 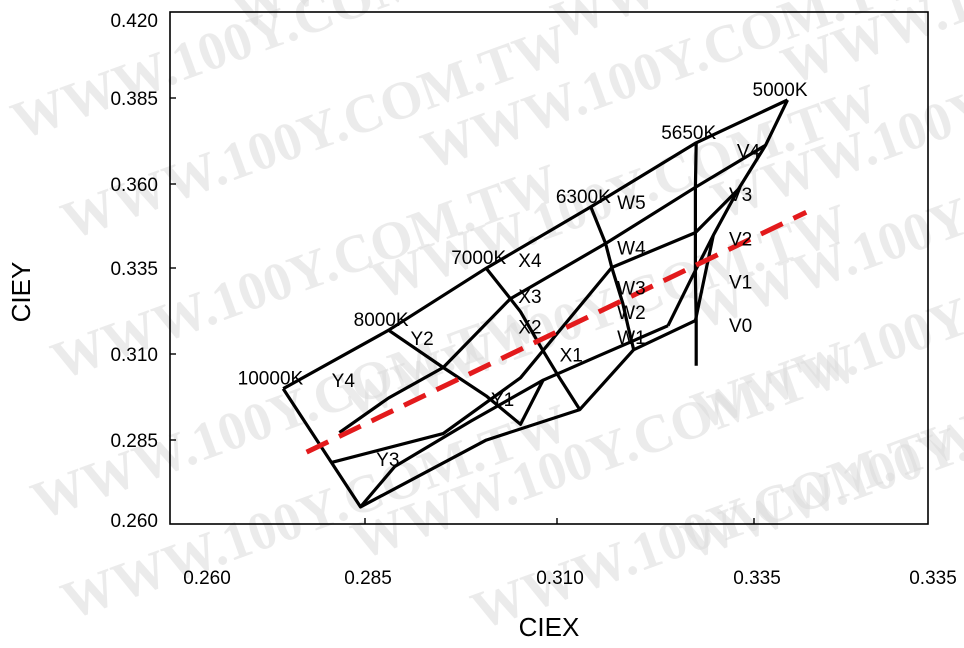 I want to click on y-tick-label: 0.420, so click(x=134, y=21).